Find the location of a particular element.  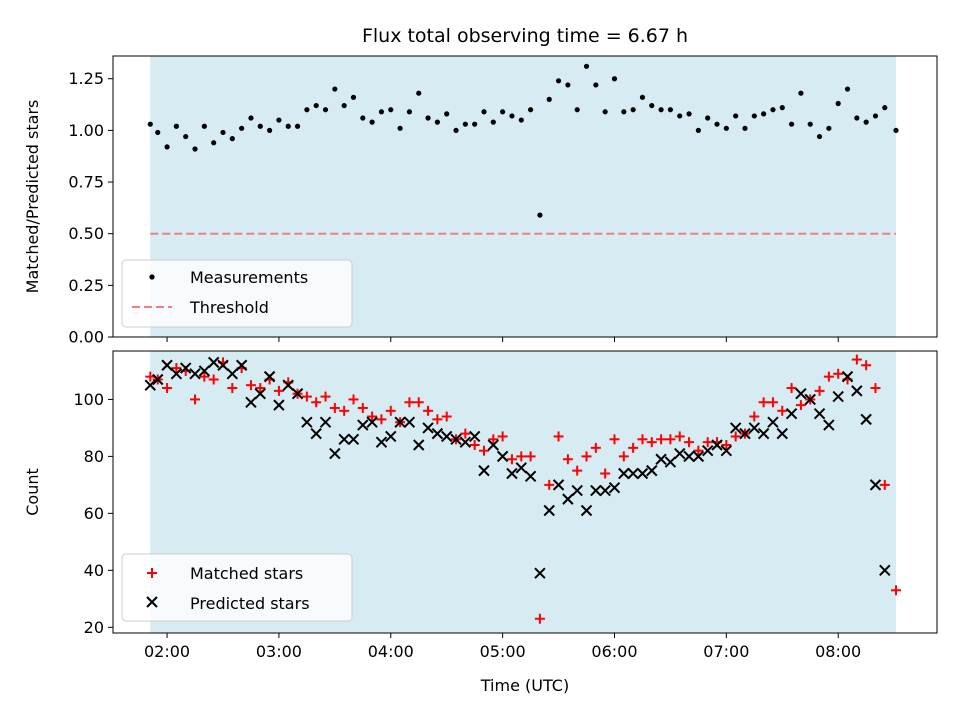

x-tick-label: 04:00 is located at coordinates (391, 651).